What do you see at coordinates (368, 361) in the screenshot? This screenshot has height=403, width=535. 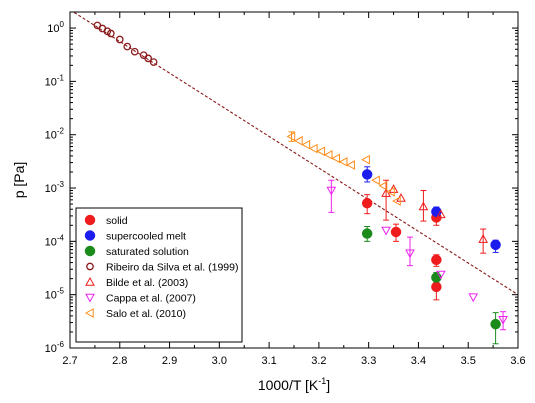 I see `x-tick-label: 3.3` at bounding box center [368, 361].